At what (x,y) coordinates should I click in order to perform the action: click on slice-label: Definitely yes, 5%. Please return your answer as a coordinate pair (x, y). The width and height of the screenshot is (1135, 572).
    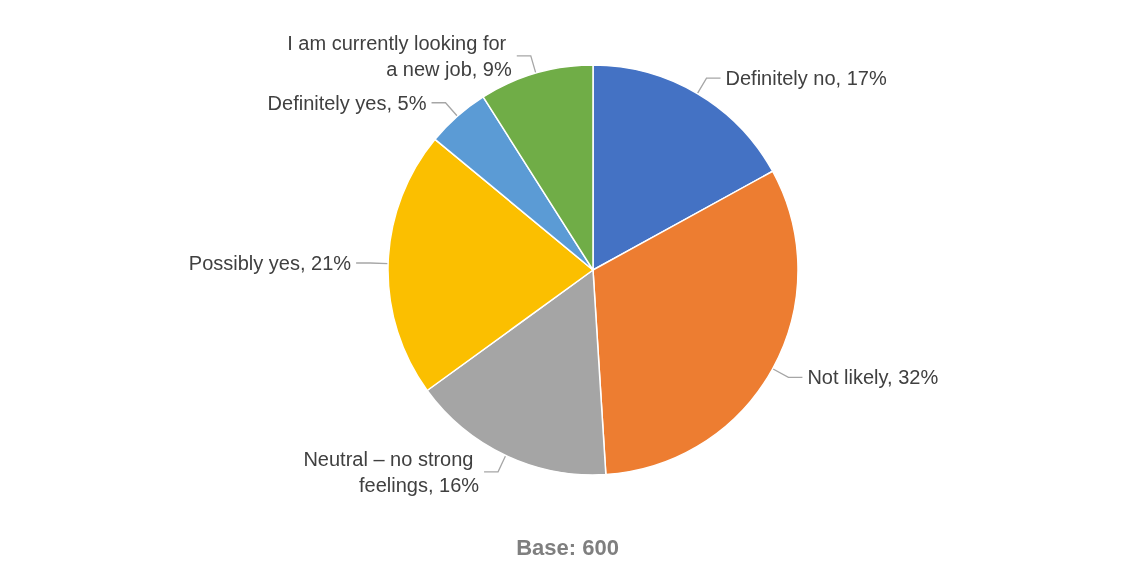
    Looking at the image, I should click on (347, 102).